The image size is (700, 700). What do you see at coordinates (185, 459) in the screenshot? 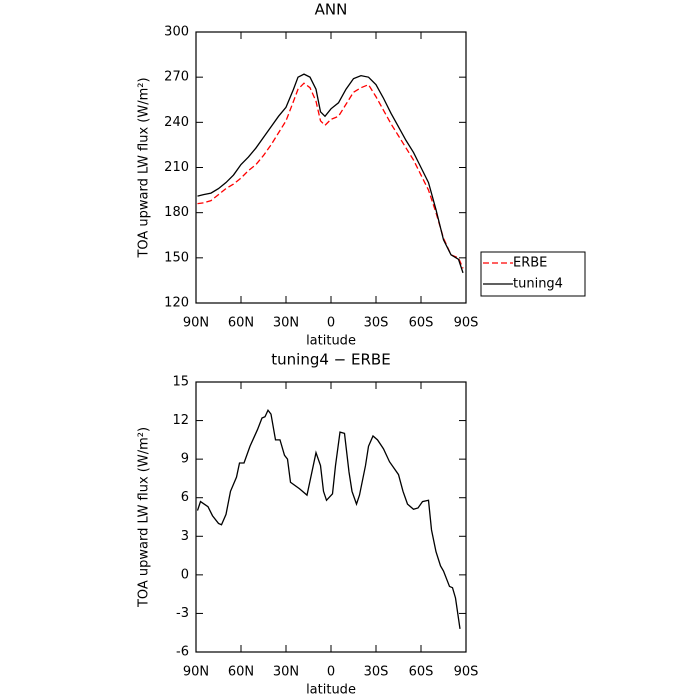
I see `y-tick-label: 9` at bounding box center [185, 459].